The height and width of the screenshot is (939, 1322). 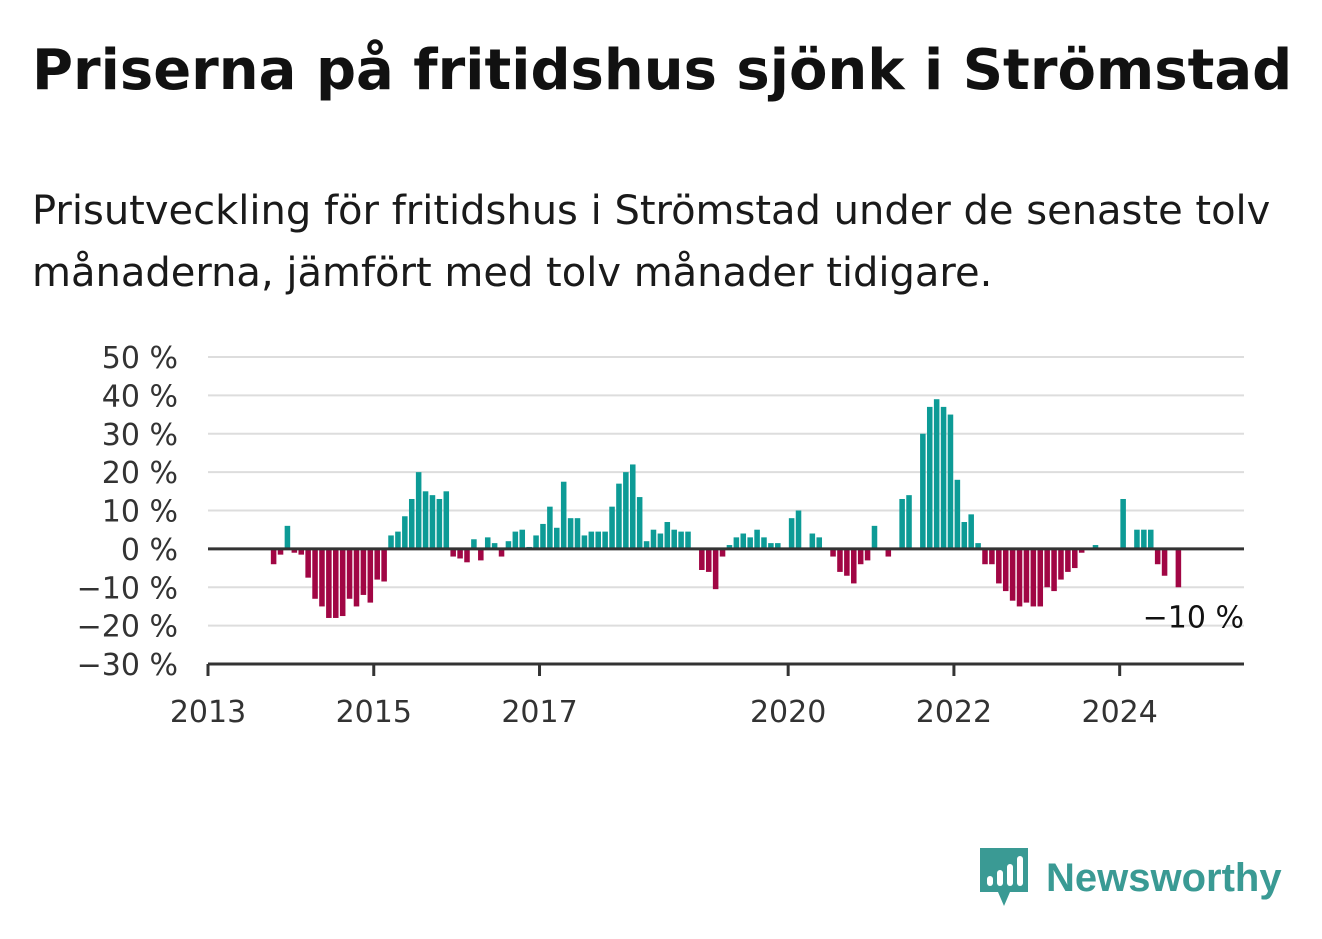 What do you see at coordinates (1004, 877) in the screenshot?
I see `newsworthy-chart-bubble-icon` at bounding box center [1004, 877].